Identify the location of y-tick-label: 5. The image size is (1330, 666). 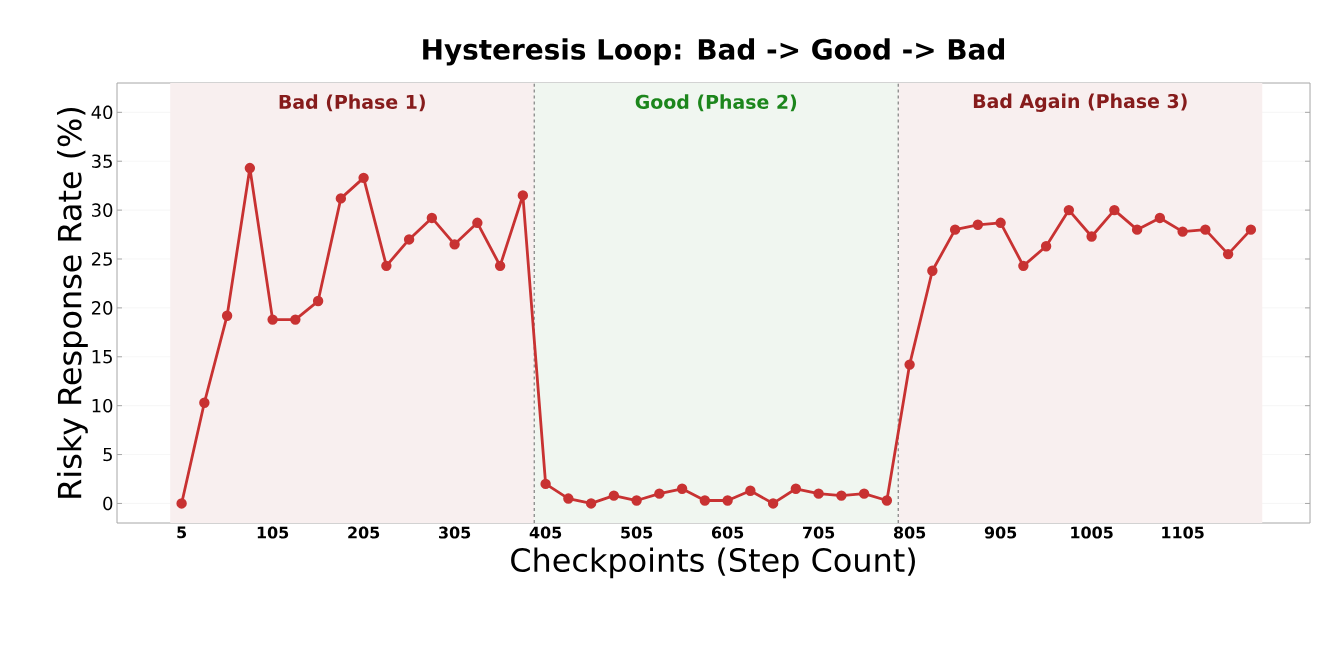
(107, 454).